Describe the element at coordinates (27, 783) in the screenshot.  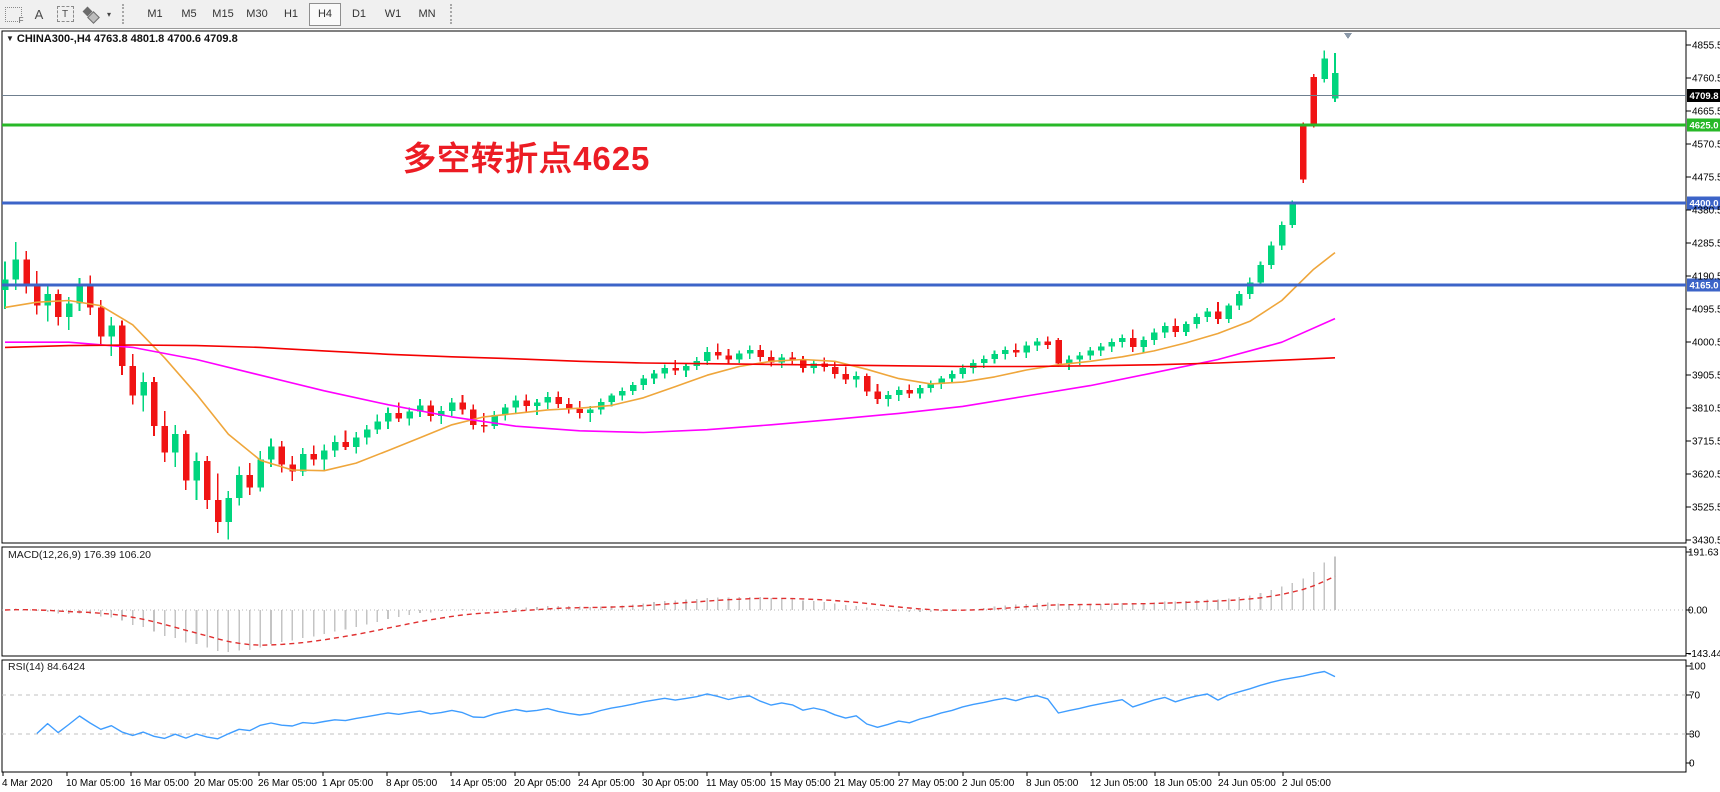
I see `time-axis-label: 4 Mar 2020` at that location.